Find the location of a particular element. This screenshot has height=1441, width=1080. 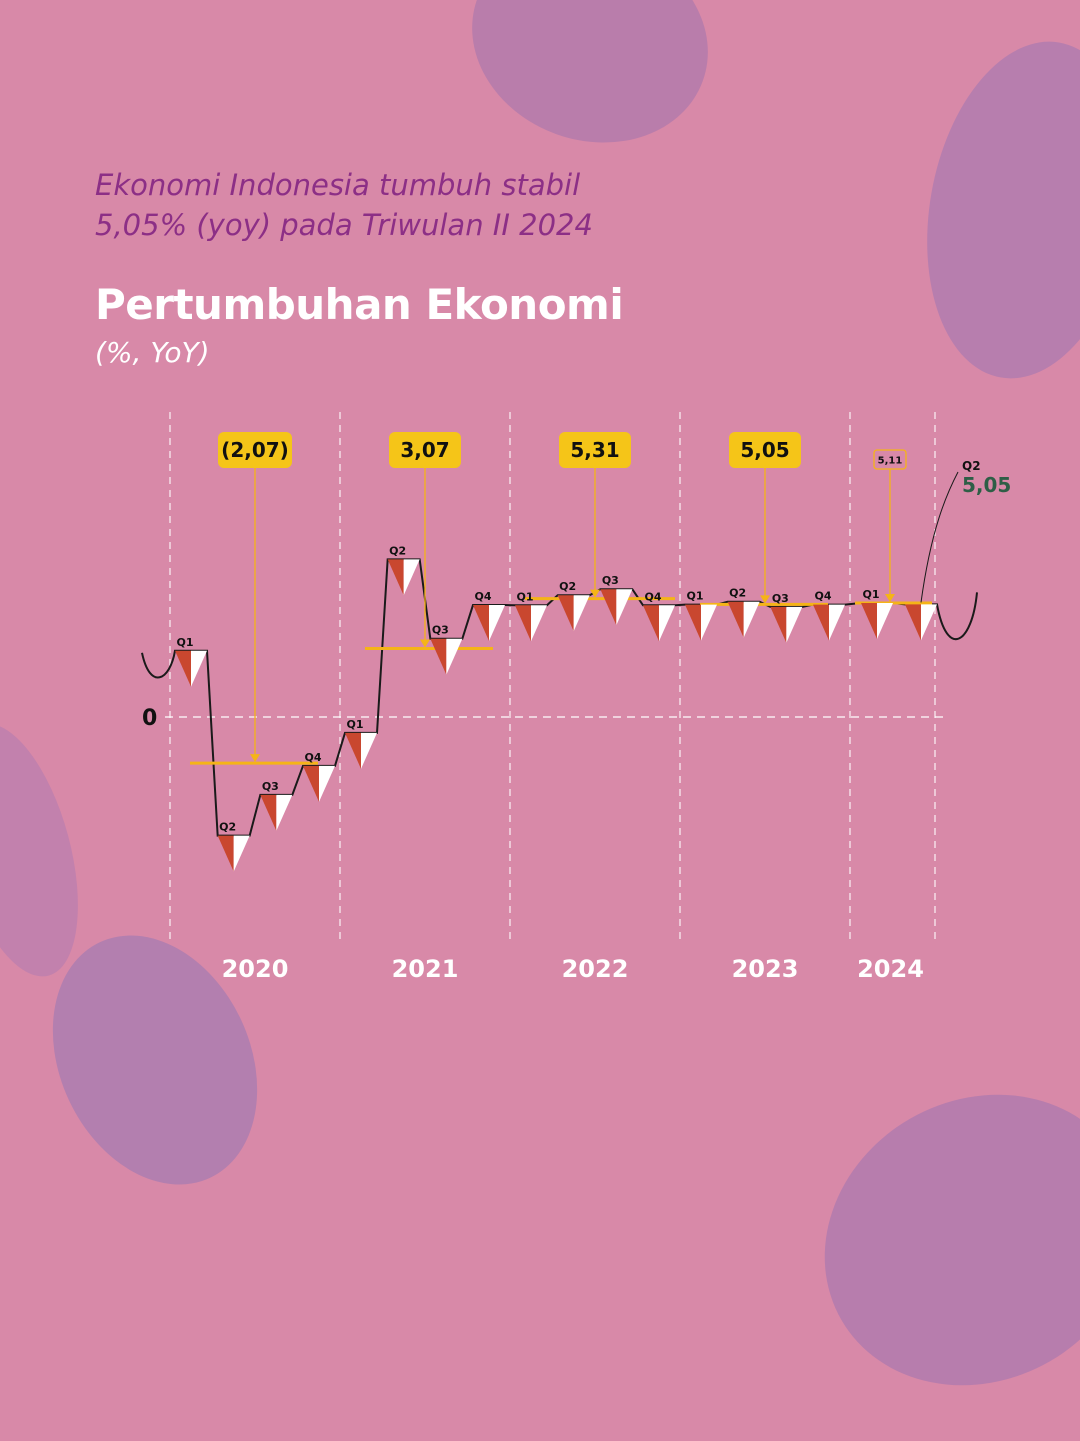

zero-label: 0 is located at coordinates (149, 718).